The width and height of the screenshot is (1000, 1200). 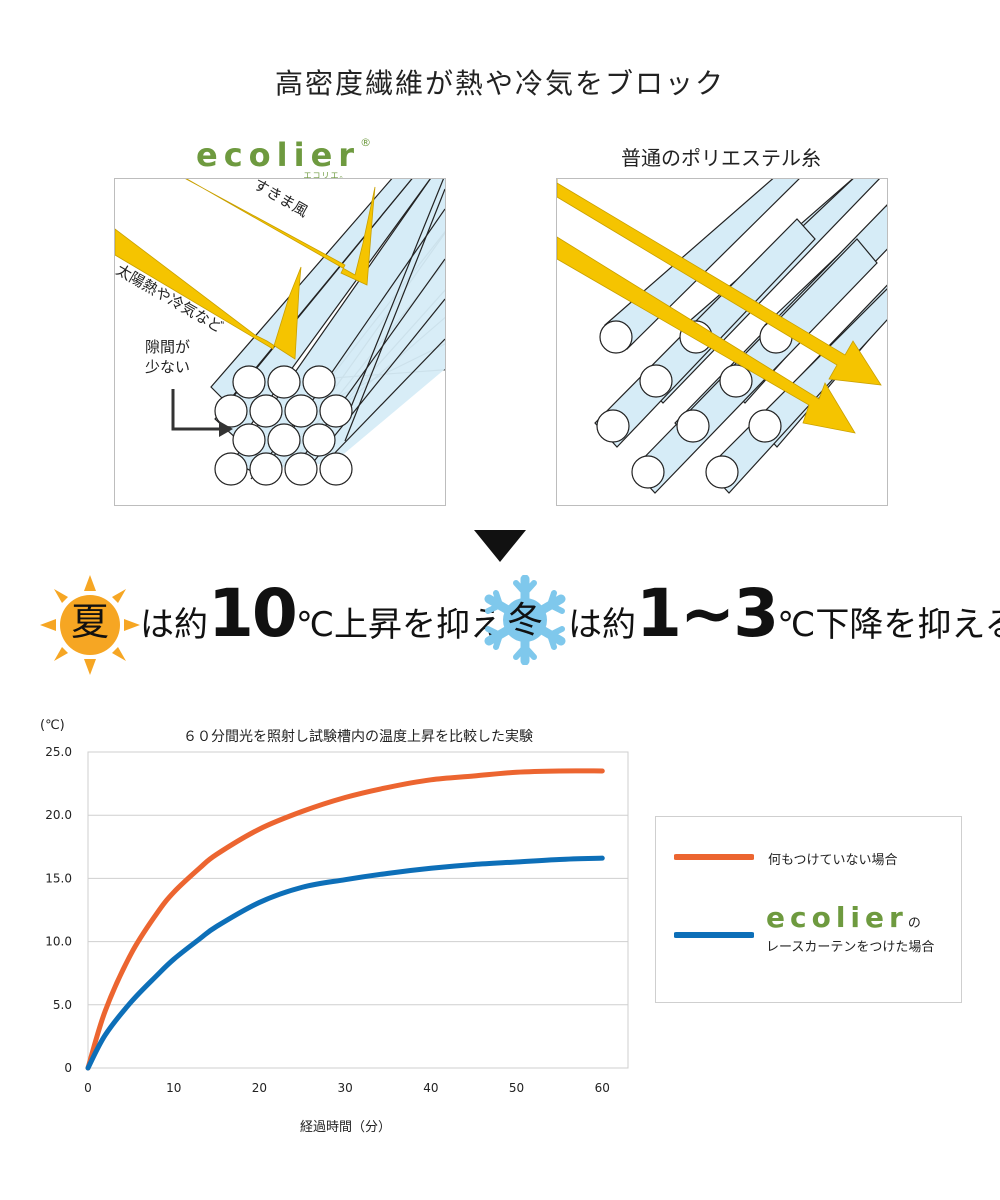 I want to click on snowflake-icon, so click(x=525, y=620).